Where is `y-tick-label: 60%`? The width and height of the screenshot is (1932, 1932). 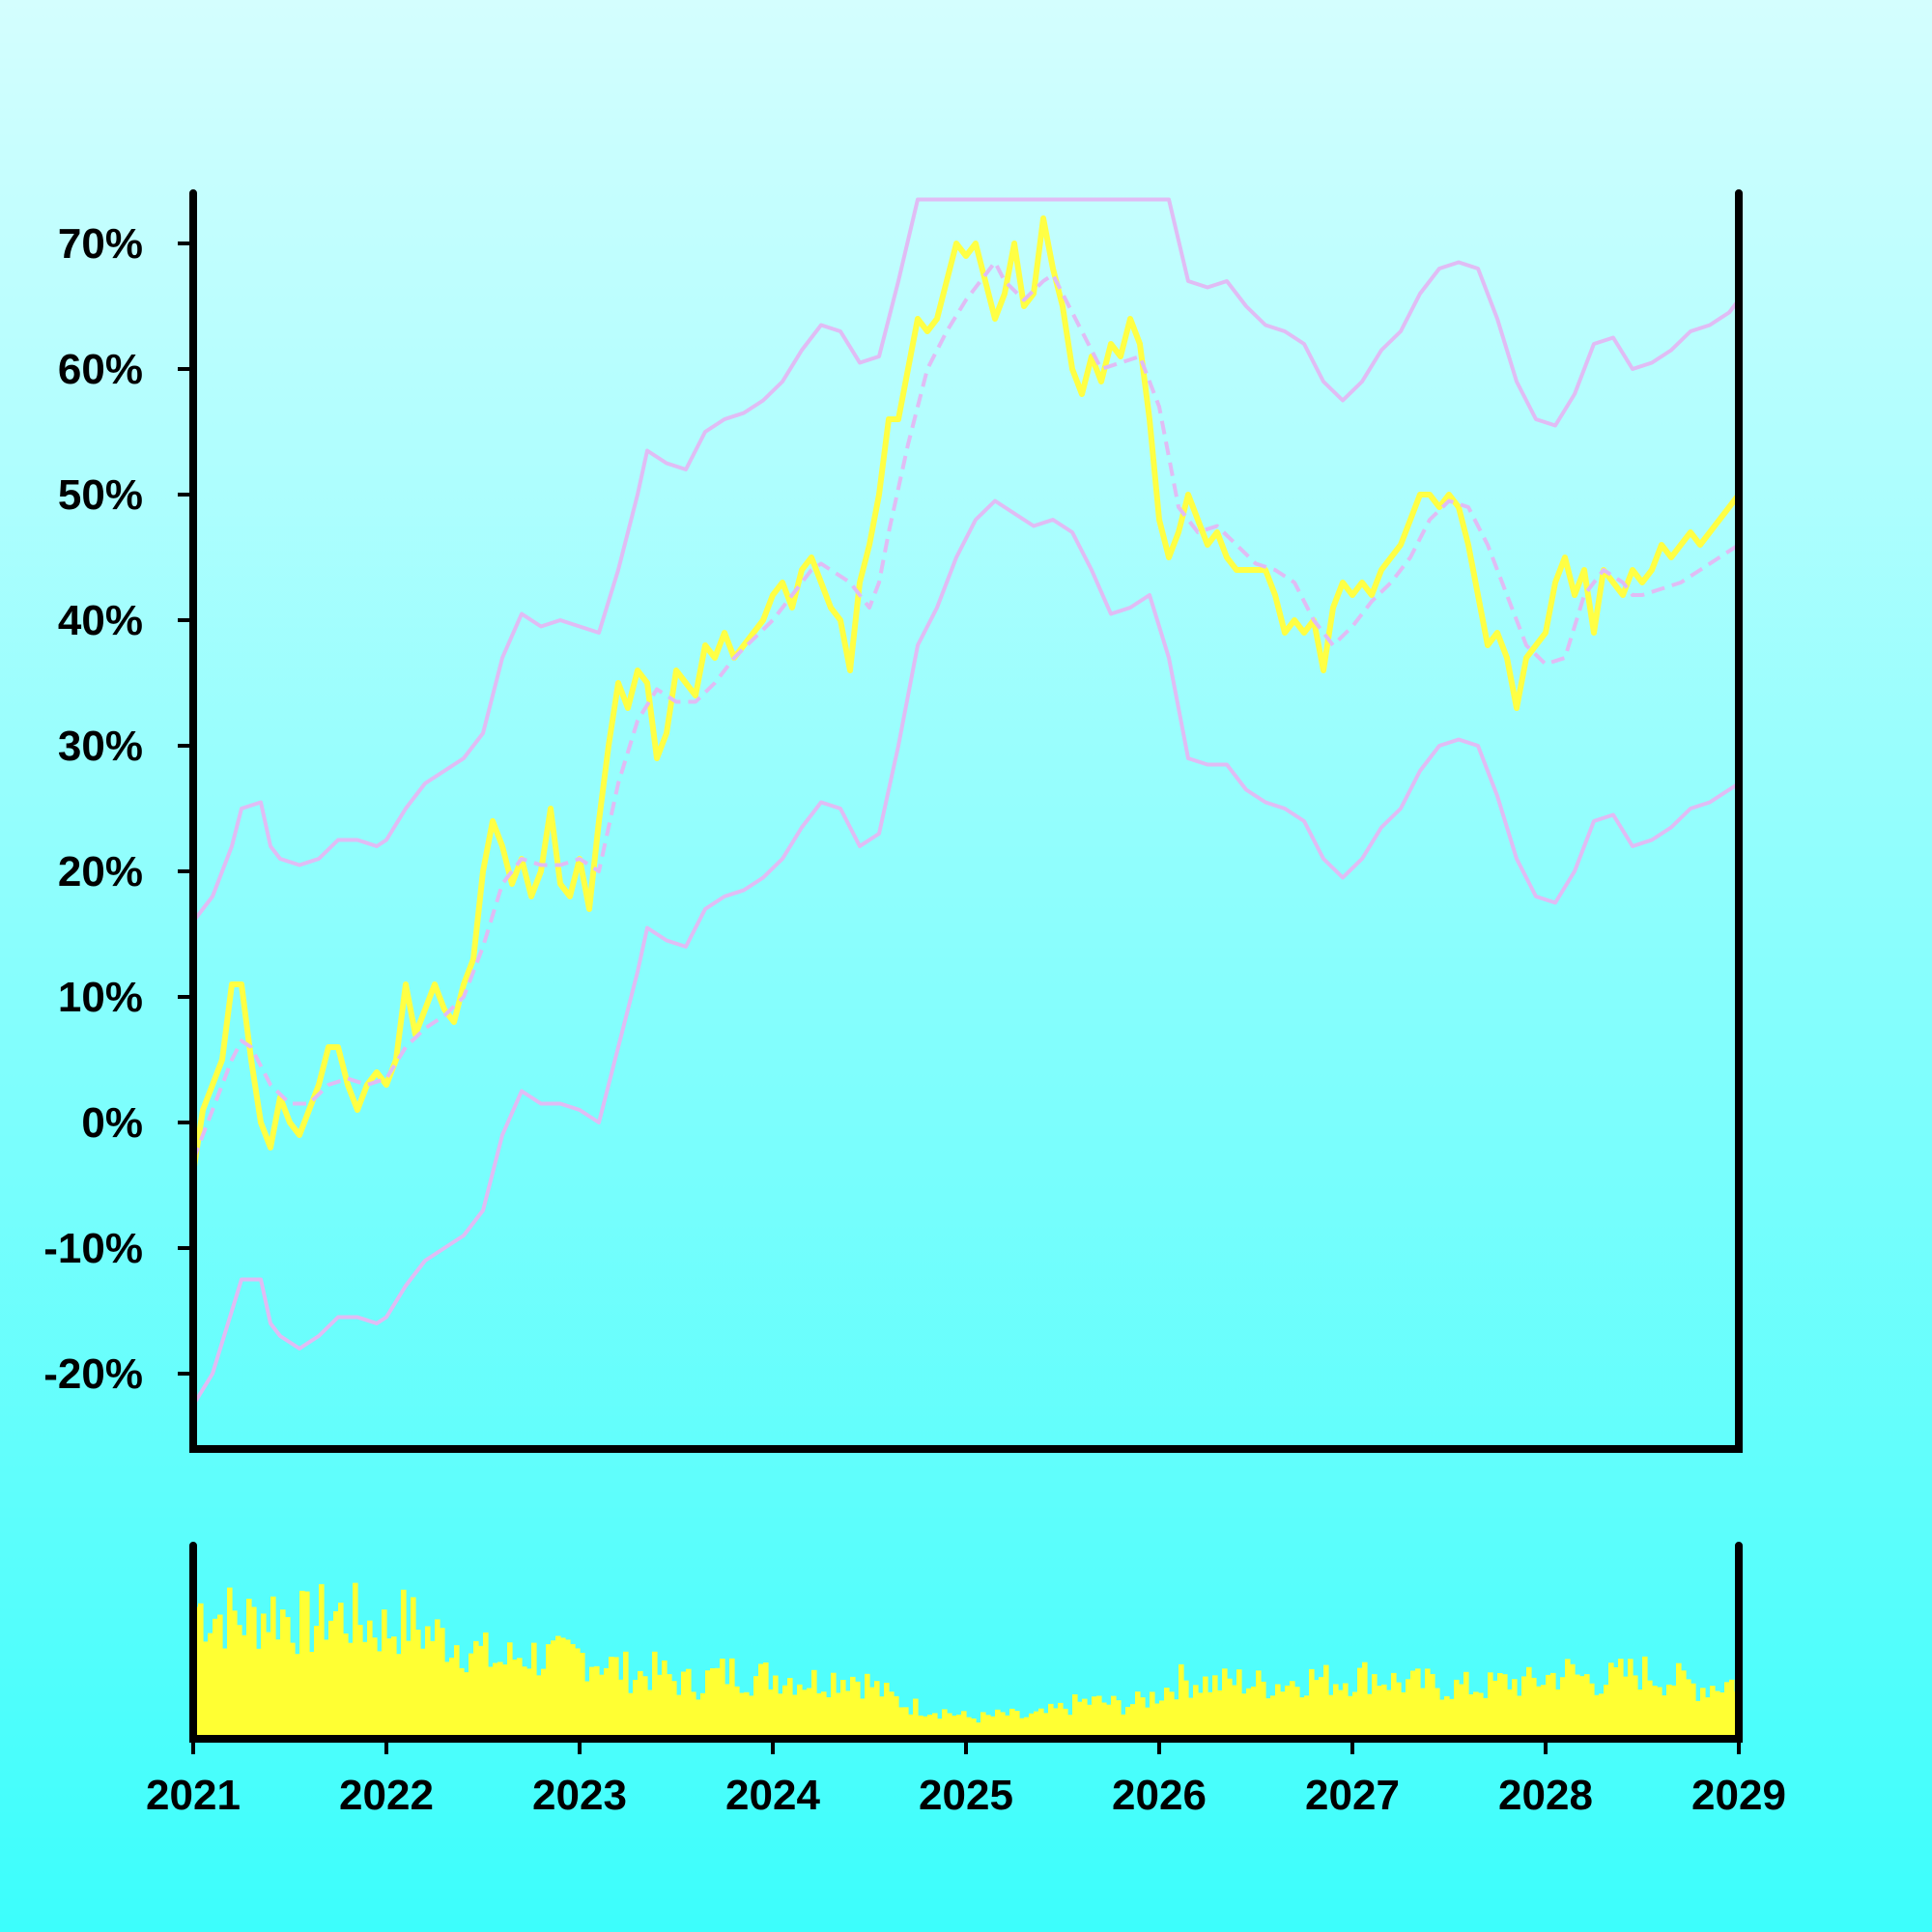
y-tick-label: 60% is located at coordinates (100, 369).